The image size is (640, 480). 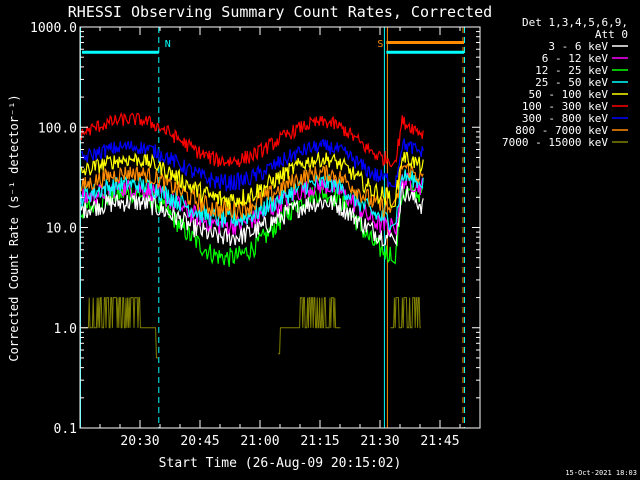 What do you see at coordinates (57, 128) in the screenshot?
I see `y-tick-label: 100.0` at bounding box center [57, 128].